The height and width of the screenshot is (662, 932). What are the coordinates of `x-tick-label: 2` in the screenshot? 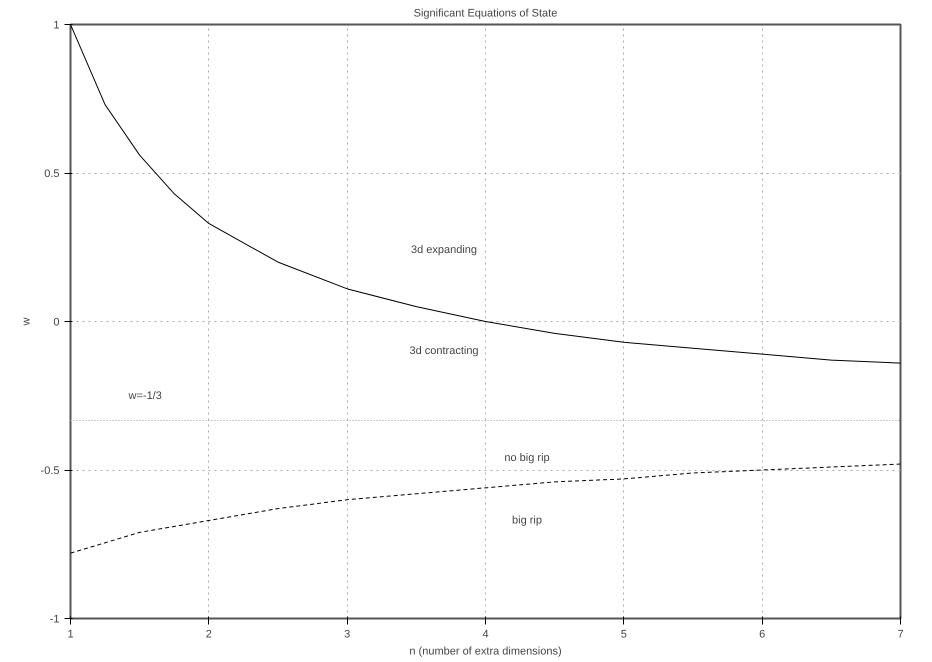 It's located at (209, 634).